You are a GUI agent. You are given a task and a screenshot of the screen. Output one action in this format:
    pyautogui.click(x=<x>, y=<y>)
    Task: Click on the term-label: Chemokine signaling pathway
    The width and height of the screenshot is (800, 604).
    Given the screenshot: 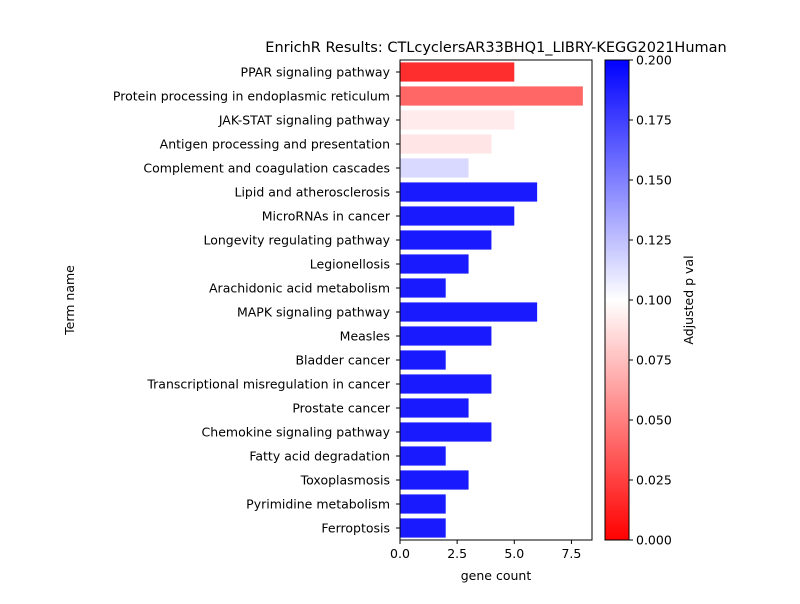 What is the action you would take?
    pyautogui.click(x=296, y=432)
    